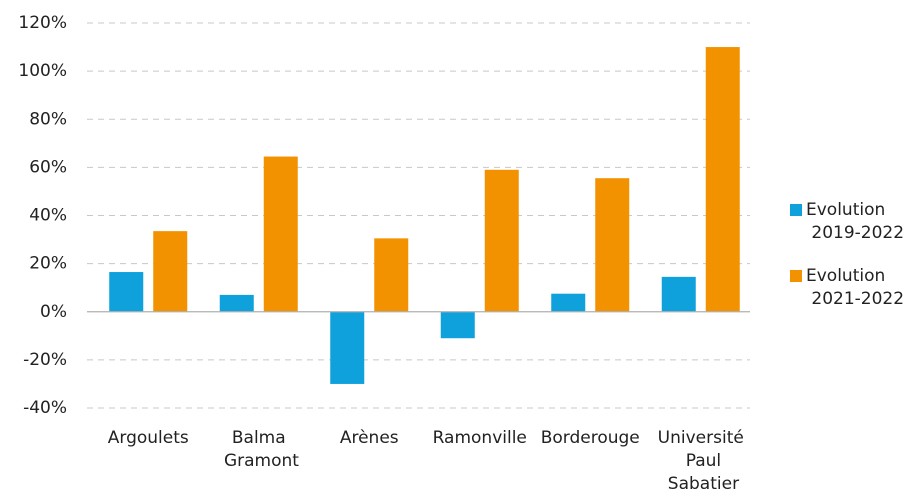 The height and width of the screenshot is (500, 910). What do you see at coordinates (42, 23) in the screenshot?
I see `y-tick-label: 120%` at bounding box center [42, 23].